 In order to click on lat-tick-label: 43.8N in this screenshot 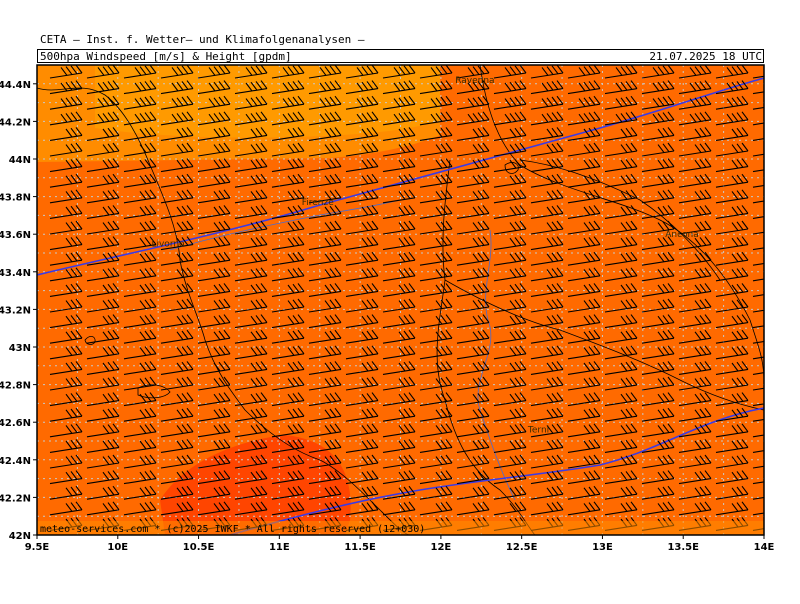, I will do `click(15, 198)`.